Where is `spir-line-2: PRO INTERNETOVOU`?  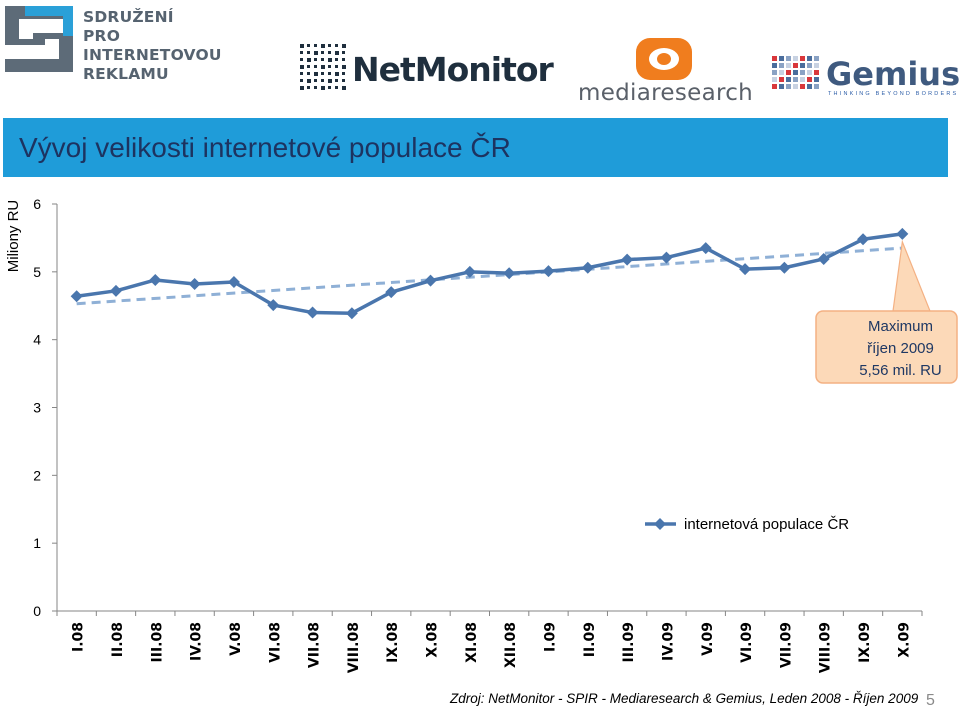
spir-line-2: PRO INTERNETOVOU is located at coordinates (152, 45).